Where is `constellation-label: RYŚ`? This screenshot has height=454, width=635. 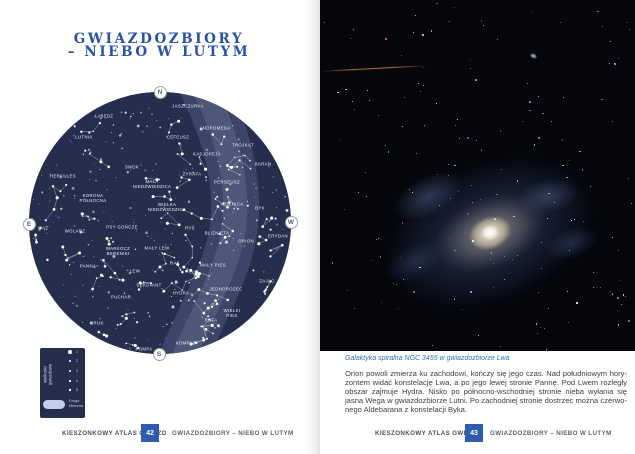
constellation-label: RYŚ is located at coordinates (190, 228).